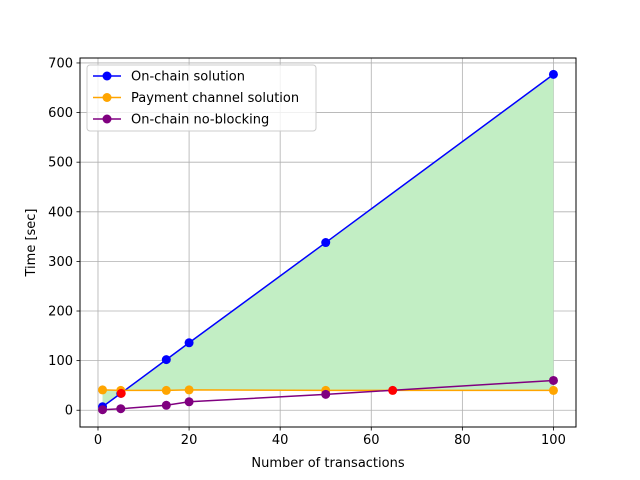  Describe the element at coordinates (200, 120) in the screenshot. I see `legend-label: On-chain no-blocking` at that location.